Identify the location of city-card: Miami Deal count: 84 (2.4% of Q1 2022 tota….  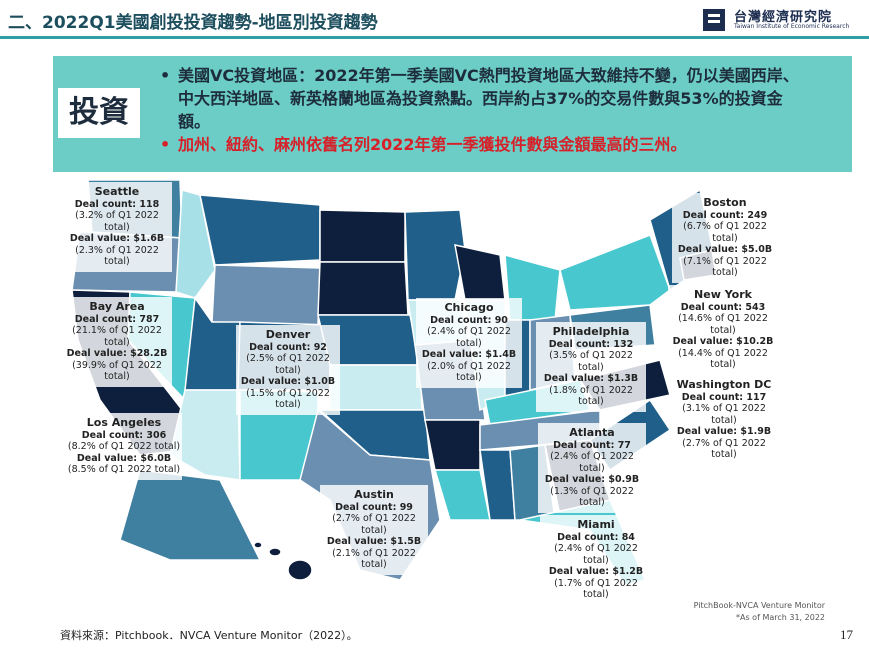
(596, 560).